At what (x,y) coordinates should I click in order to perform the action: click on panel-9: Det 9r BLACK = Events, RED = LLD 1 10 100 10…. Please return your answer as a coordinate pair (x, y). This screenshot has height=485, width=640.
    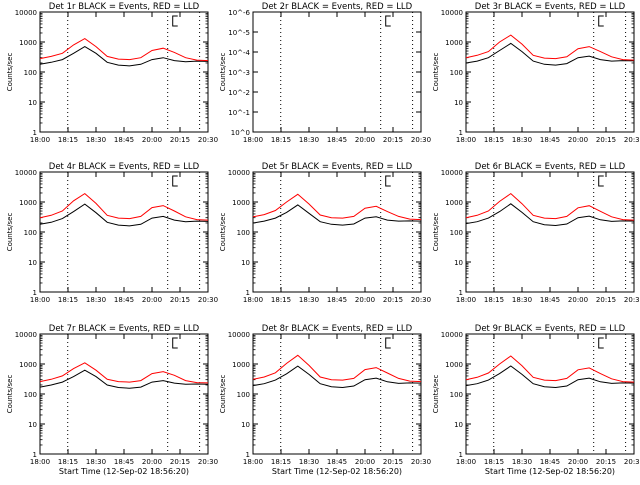
    Looking at the image, I should click on (536, 400).